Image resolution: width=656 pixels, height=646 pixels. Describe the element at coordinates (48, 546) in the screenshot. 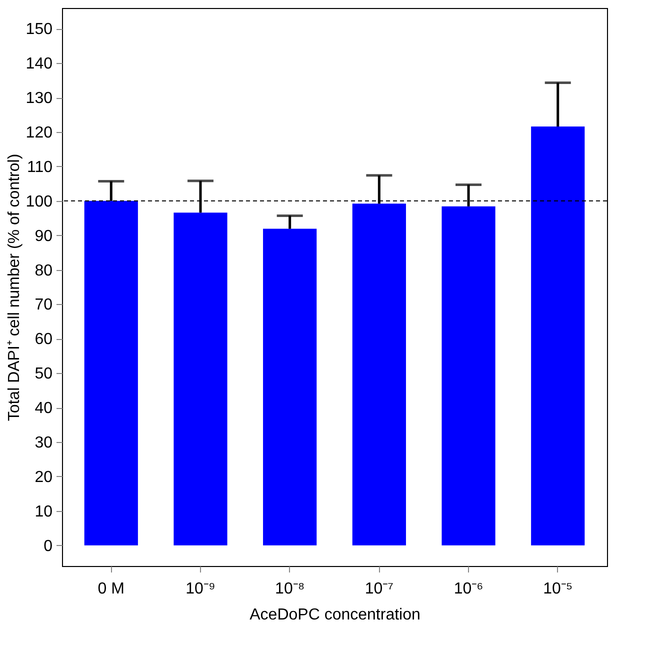

I see `y-tick-label: 0` at that location.